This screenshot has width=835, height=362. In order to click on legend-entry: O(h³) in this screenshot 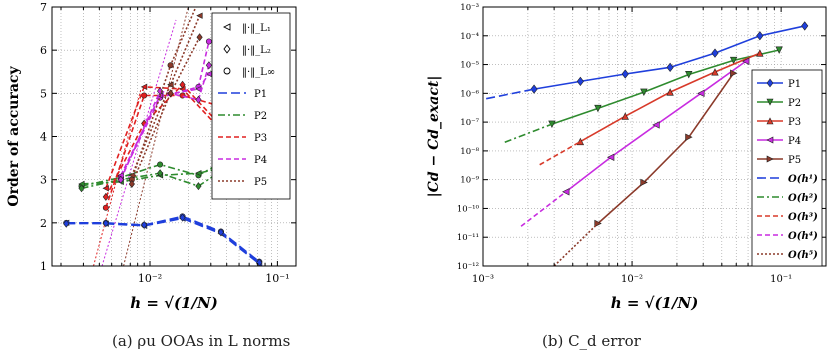, I will do `click(787, 217)`.